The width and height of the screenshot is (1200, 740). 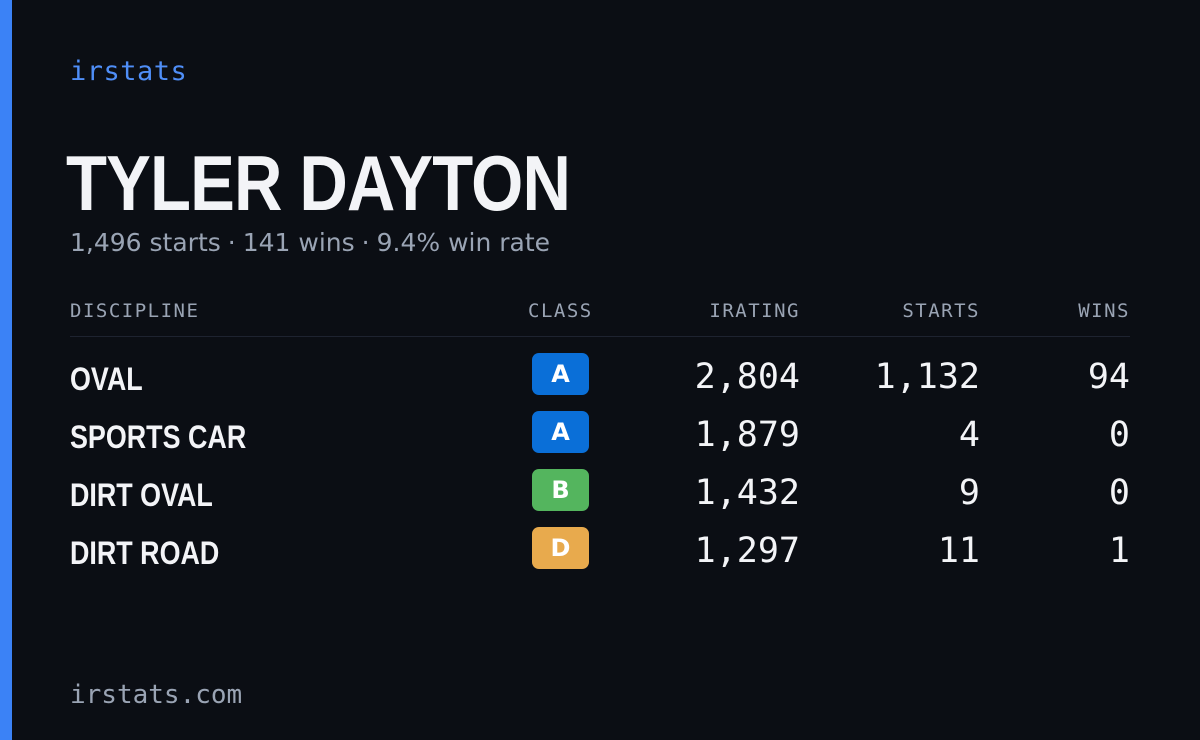 What do you see at coordinates (958, 551) in the screenshot?
I see `starts-cell: 11` at bounding box center [958, 551].